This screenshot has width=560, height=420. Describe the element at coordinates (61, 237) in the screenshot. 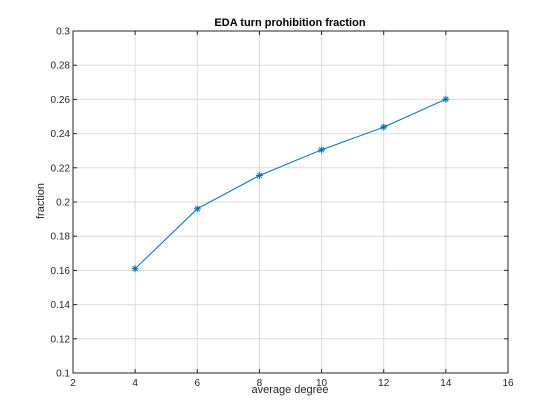

I see `y-tick-label: 0.18` at that location.